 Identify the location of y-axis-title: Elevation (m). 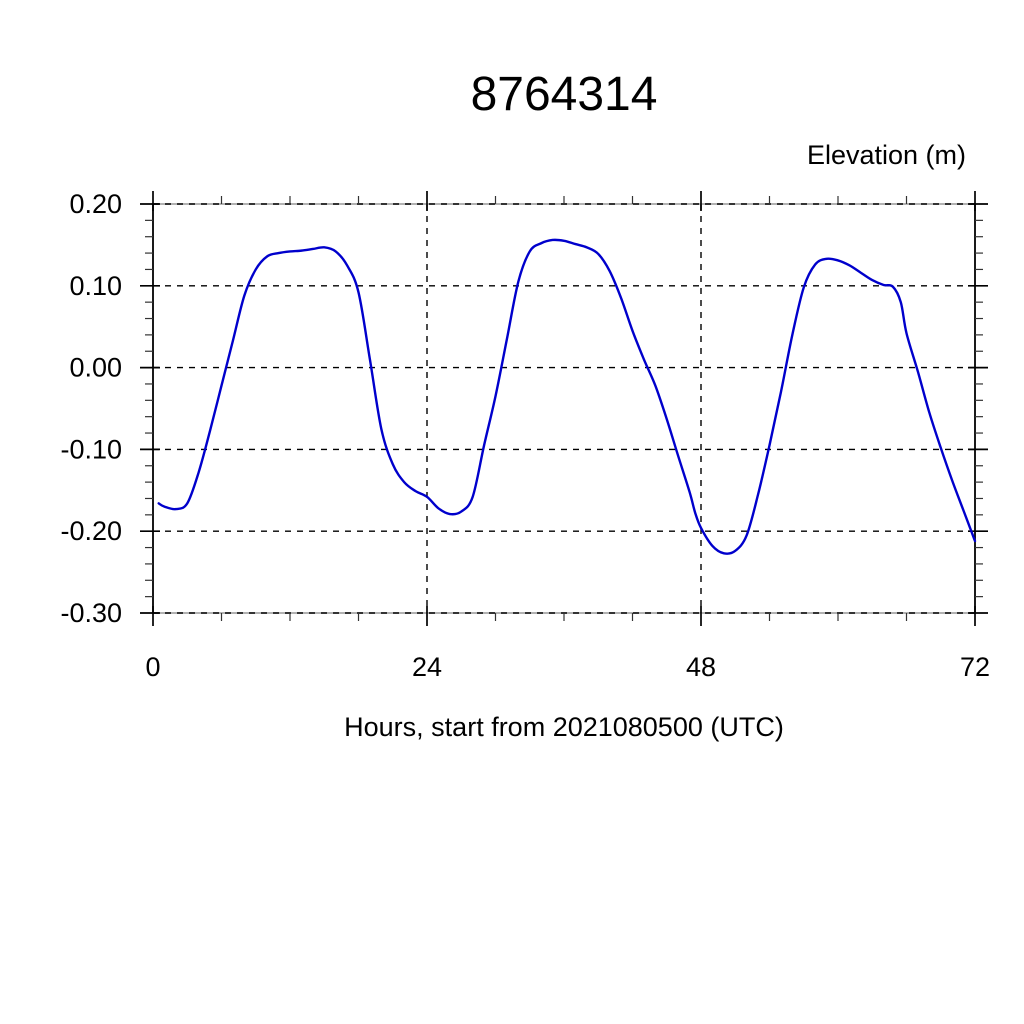
(886, 155).